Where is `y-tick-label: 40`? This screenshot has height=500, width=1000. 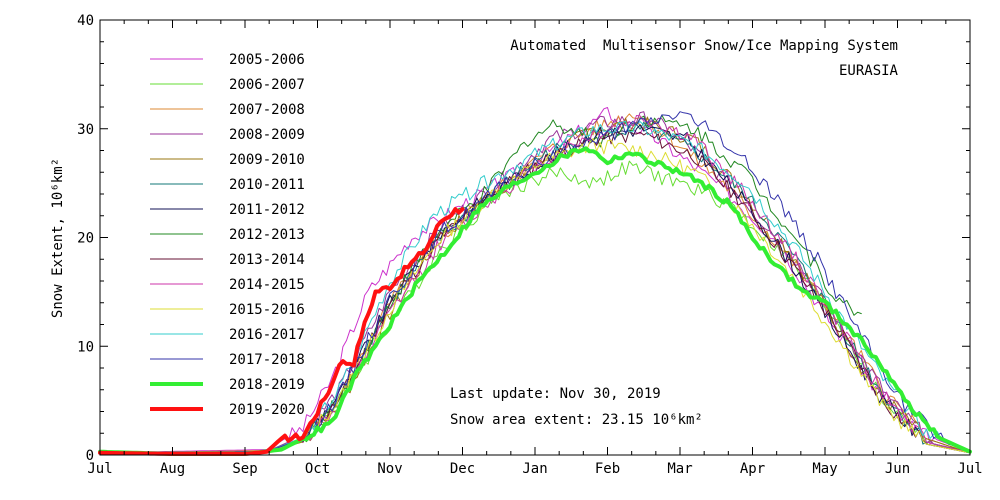 y-tick-label: 40 is located at coordinates (85, 21).